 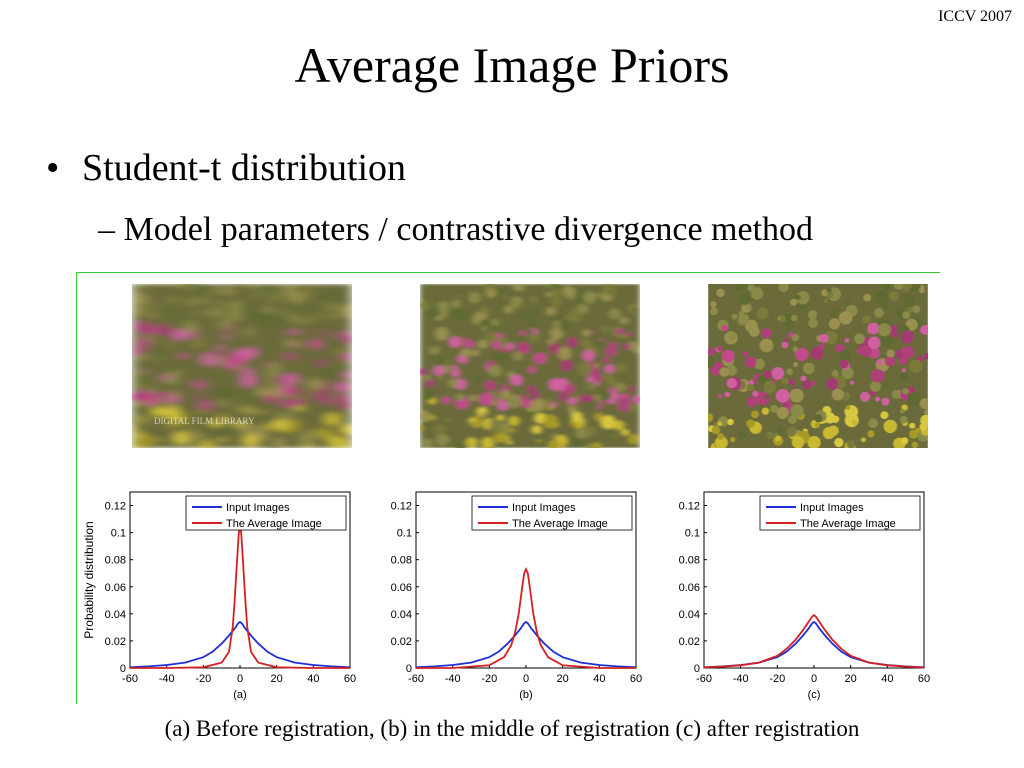 What do you see at coordinates (975, 16) in the screenshot?
I see `venue-label: ICCV 2007` at bounding box center [975, 16].